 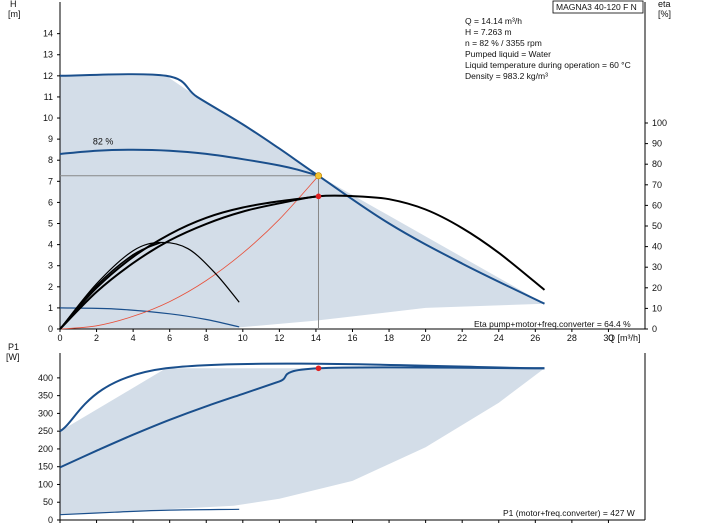 What do you see at coordinates (96, 338) in the screenshot?
I see `x-tick-label: 2` at bounding box center [96, 338].